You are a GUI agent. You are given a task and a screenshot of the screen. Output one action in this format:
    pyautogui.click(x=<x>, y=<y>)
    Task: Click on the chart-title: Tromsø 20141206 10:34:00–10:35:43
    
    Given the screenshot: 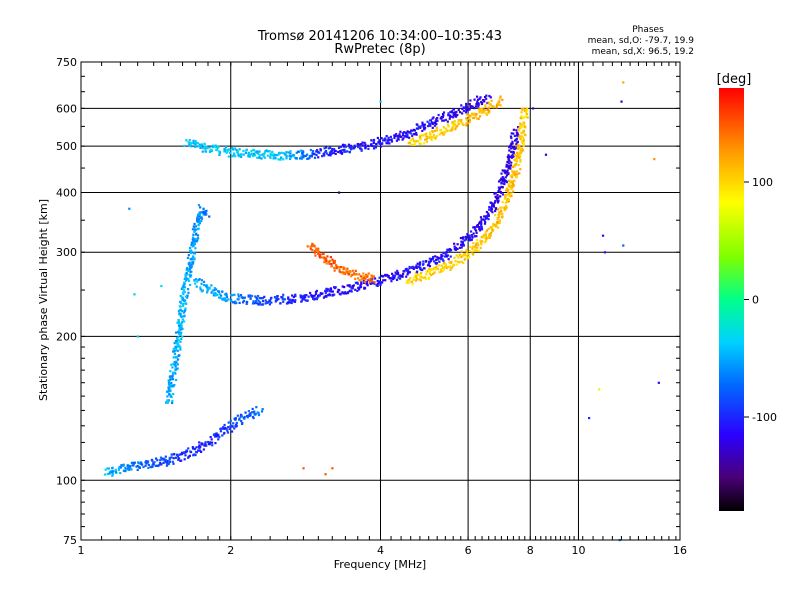 What is the action you would take?
    pyautogui.click(x=379, y=36)
    